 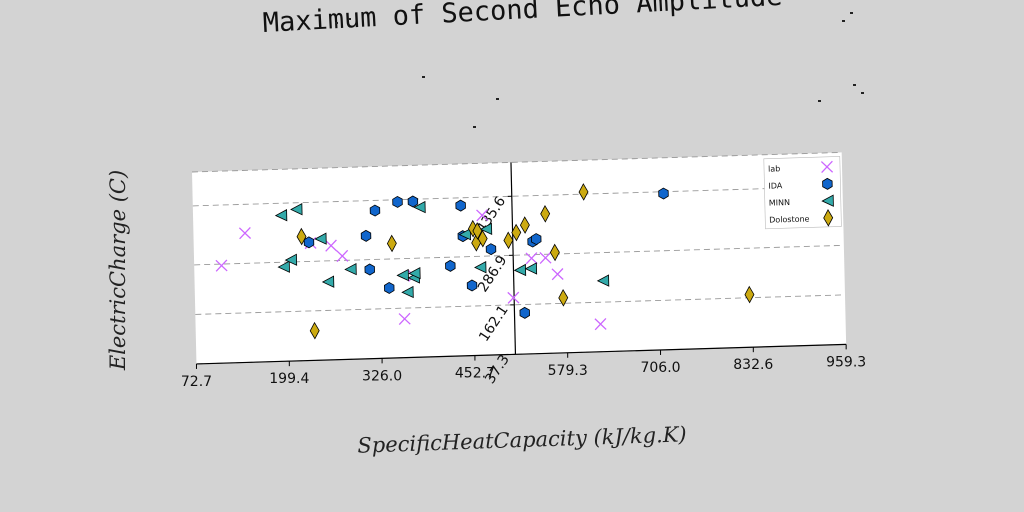 I want to click on x-tick-label: 579.3, so click(x=568, y=371).